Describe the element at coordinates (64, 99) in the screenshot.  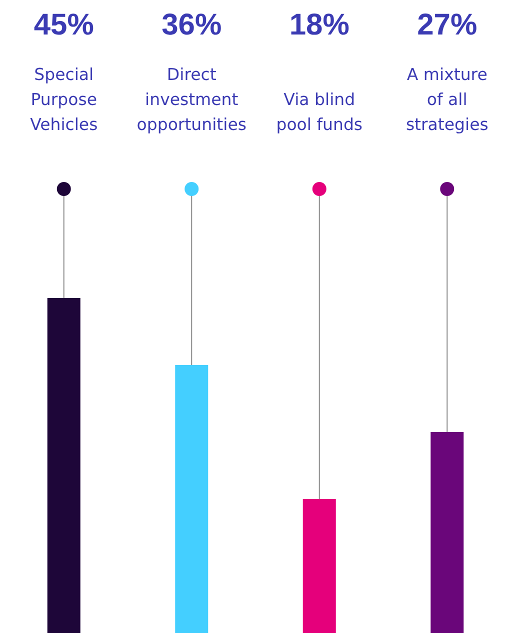
I see `x-tick-label: Special Purpose Vehicles` at that location.